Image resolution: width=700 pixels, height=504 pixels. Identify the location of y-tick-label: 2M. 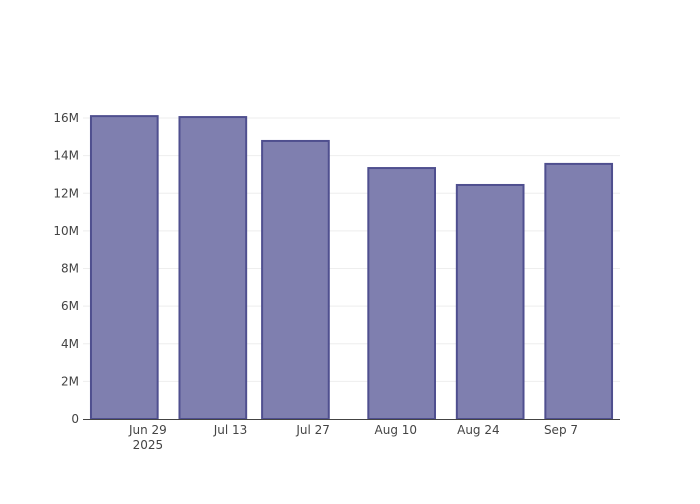
(70, 381).